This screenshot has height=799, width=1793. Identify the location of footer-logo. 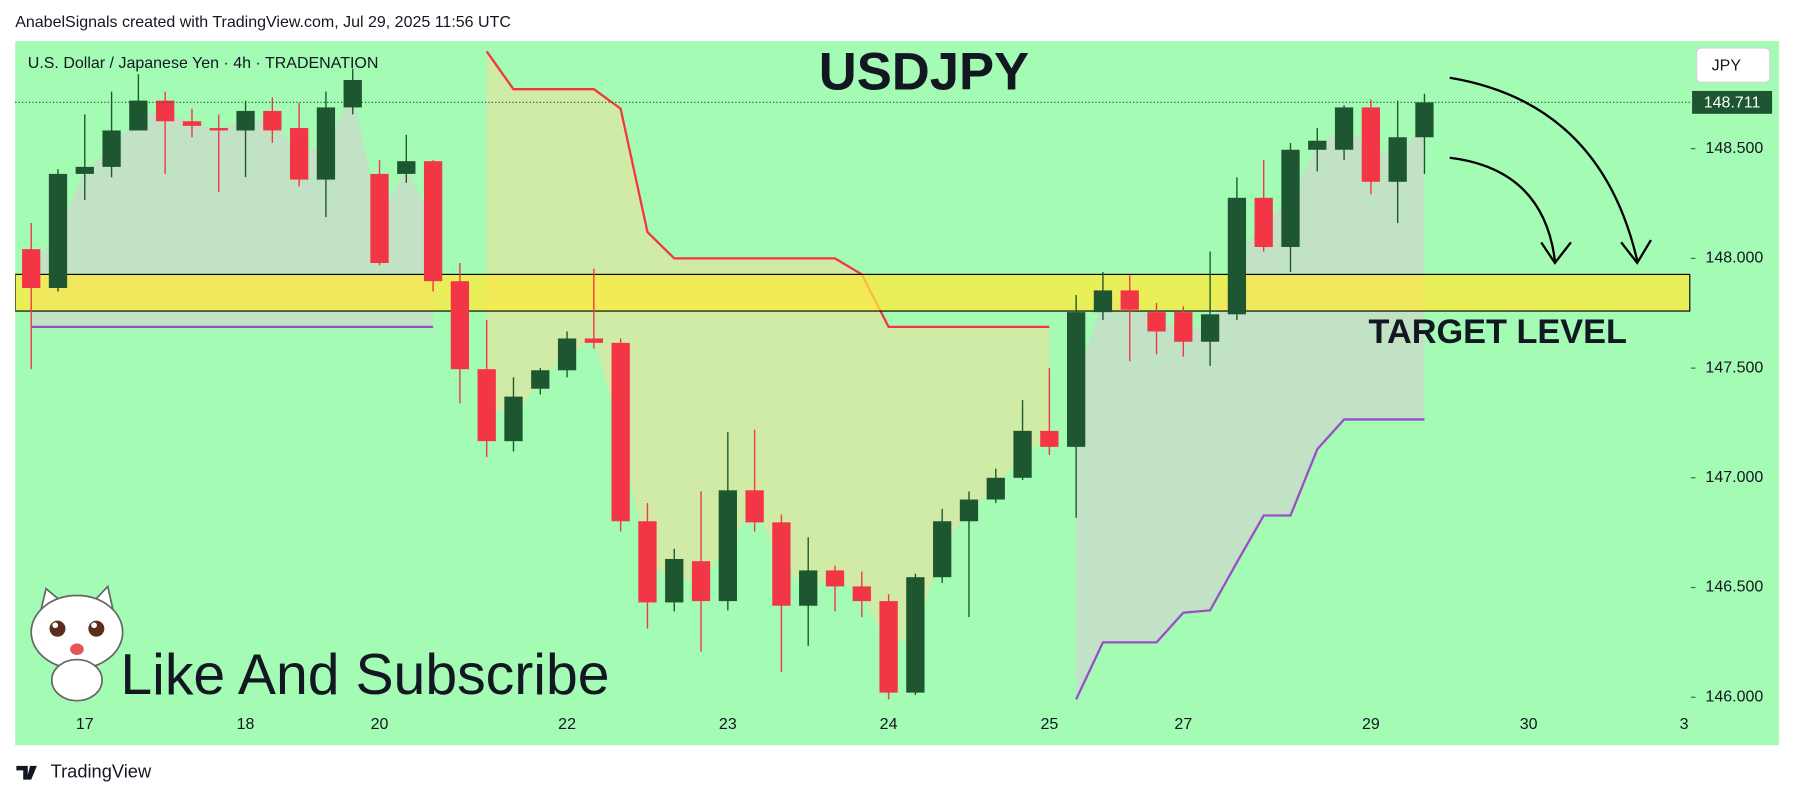
(26, 772).